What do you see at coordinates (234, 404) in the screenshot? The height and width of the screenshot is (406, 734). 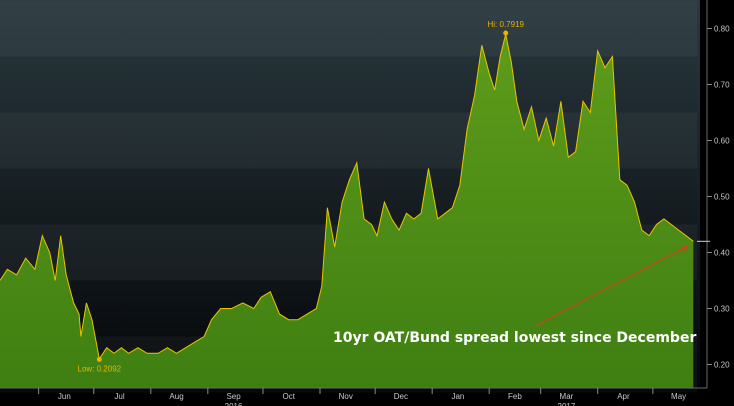 I see `x-year-label: 2016` at bounding box center [234, 404].